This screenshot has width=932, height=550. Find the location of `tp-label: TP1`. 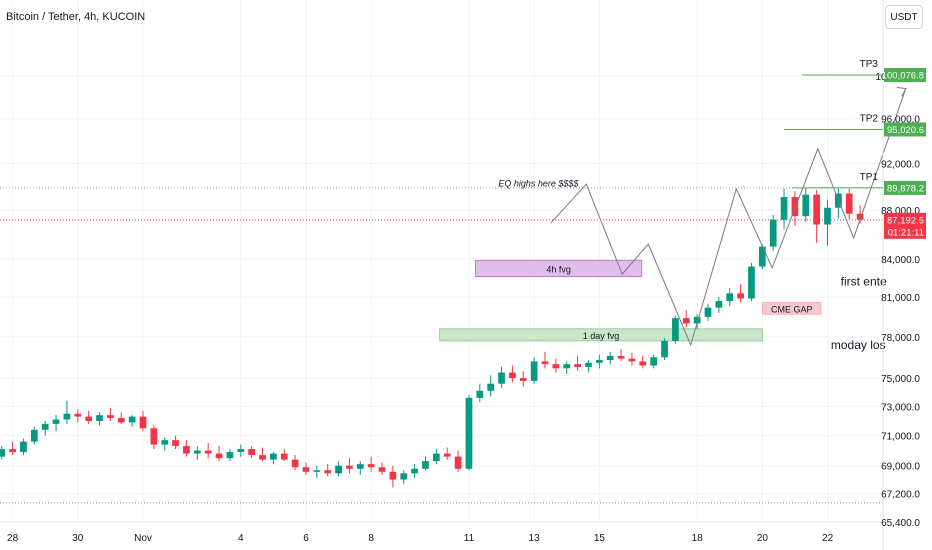

tp-label: TP1 is located at coordinates (869, 177).